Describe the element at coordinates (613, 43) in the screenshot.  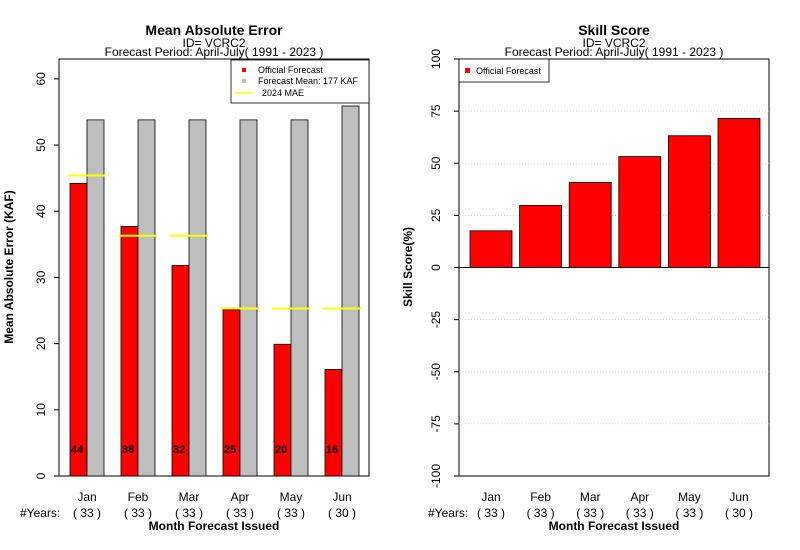
I see `skill-chart-subtitle-id: ID= VCRC2` at that location.